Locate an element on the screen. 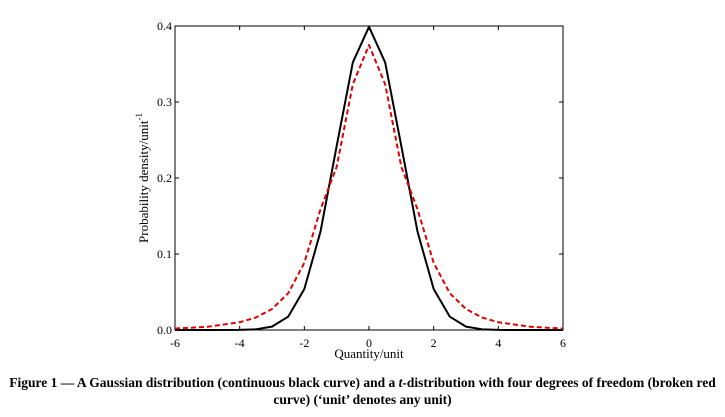 Image resolution: width=725 pixels, height=417 pixels. y-tick-label: 0.1 is located at coordinates (164, 254).